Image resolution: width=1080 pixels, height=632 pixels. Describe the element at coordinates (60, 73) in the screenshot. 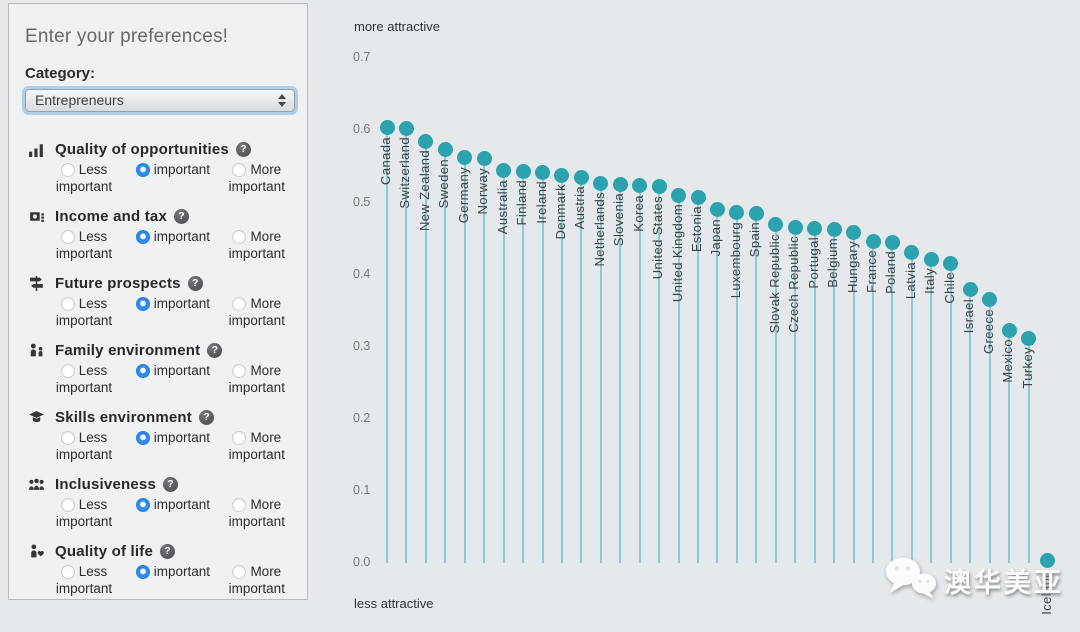

I see `category-label: Category:` at that location.